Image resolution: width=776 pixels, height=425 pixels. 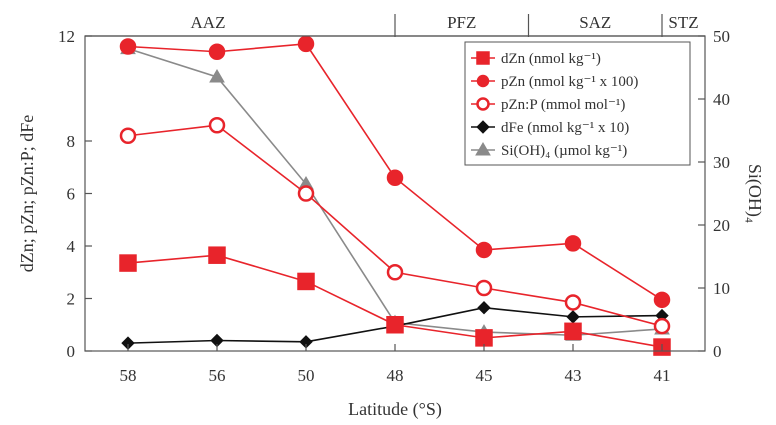 I want to click on zone-label: STZ, so click(x=683, y=22).